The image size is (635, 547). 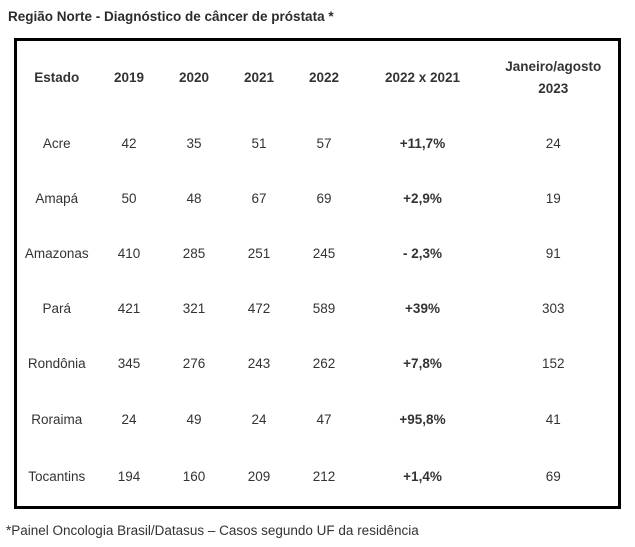 What do you see at coordinates (422, 419) in the screenshot?
I see `cell-change-2022x2021: +95,8%` at bounding box center [422, 419].